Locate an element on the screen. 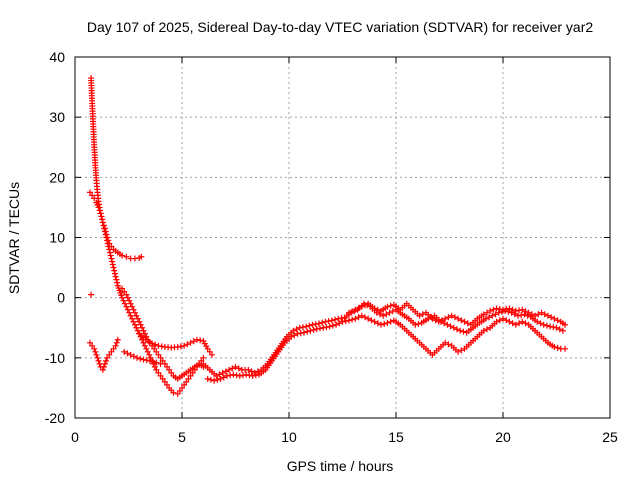  y-tick-label: 40 is located at coordinates (57, 57).